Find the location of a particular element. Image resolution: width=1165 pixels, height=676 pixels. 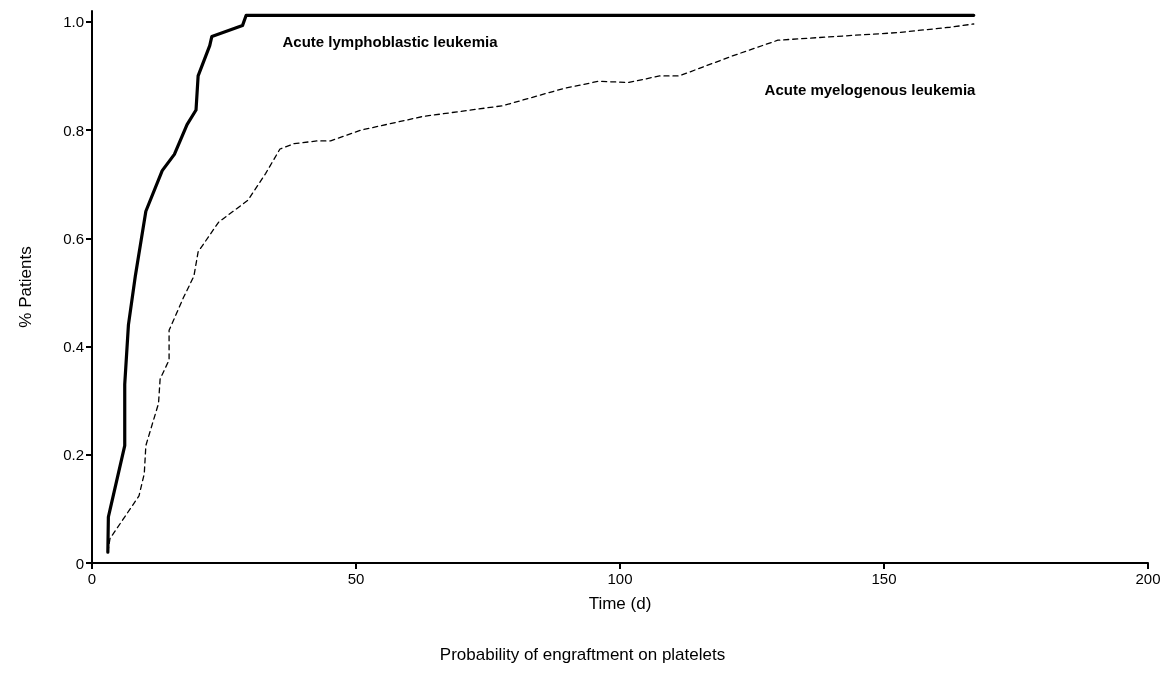

y-tick-label: 0.4 is located at coordinates (73, 347).